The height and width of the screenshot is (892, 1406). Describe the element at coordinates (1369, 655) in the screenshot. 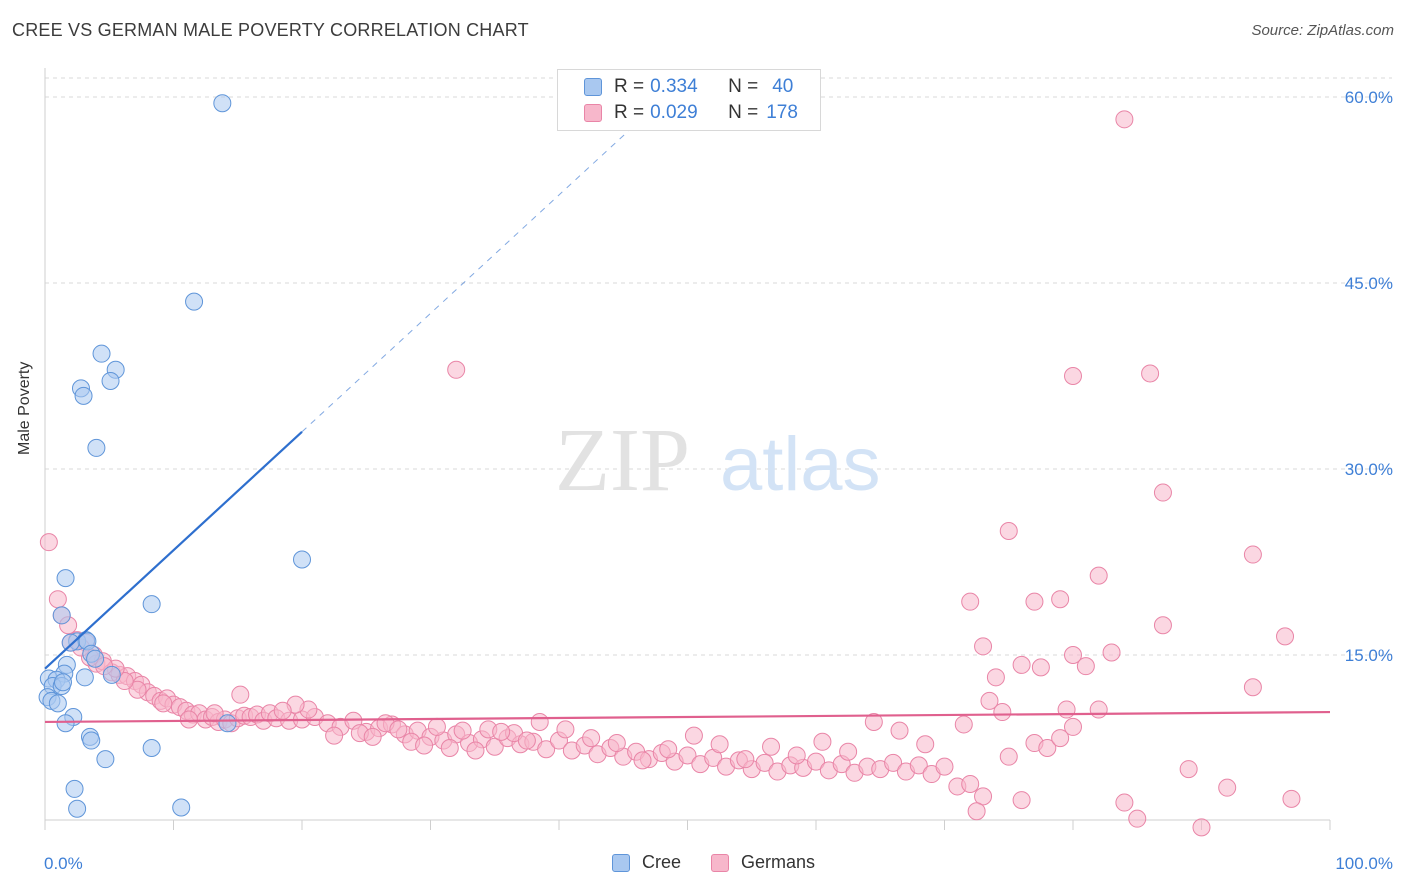

I see `y-tick-label: 15.0%` at that location.